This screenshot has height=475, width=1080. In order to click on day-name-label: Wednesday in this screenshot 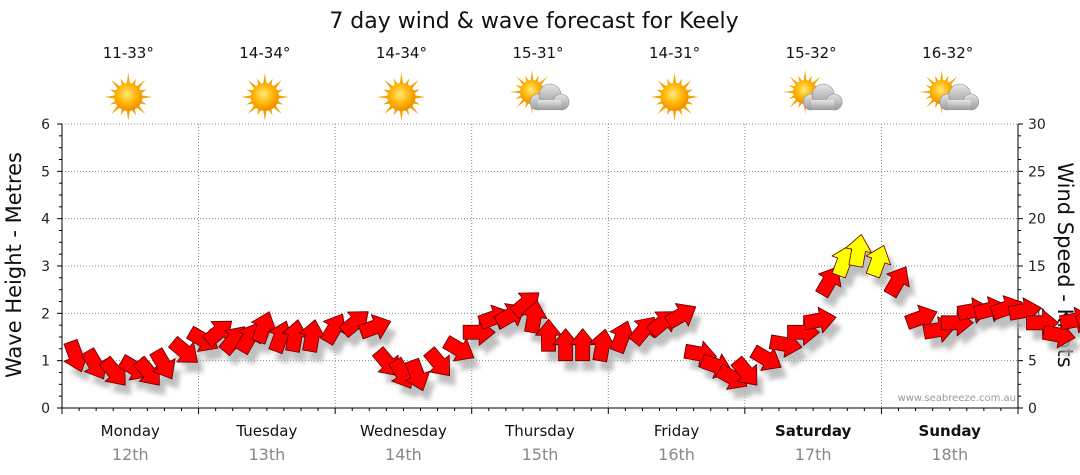, I will do `click(403, 431)`.